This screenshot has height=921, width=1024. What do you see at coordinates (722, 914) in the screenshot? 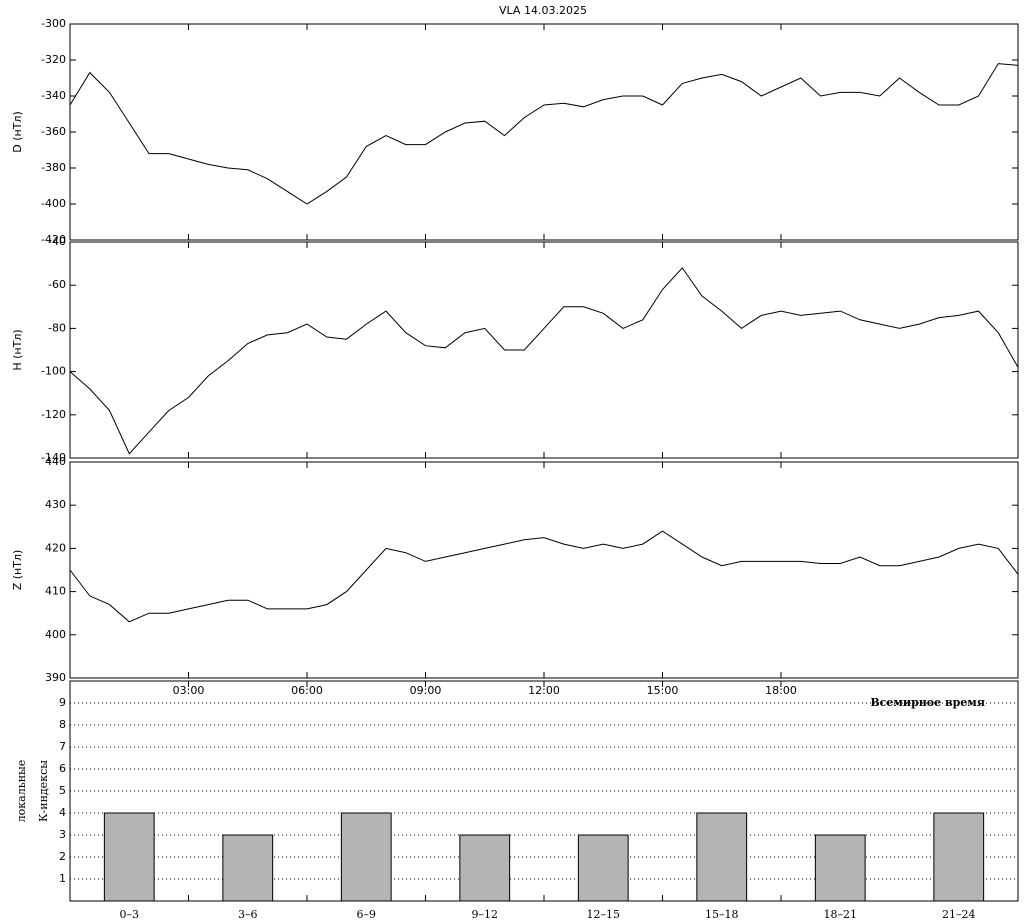
I see `x-tick-label: 15–18` at bounding box center [722, 914].